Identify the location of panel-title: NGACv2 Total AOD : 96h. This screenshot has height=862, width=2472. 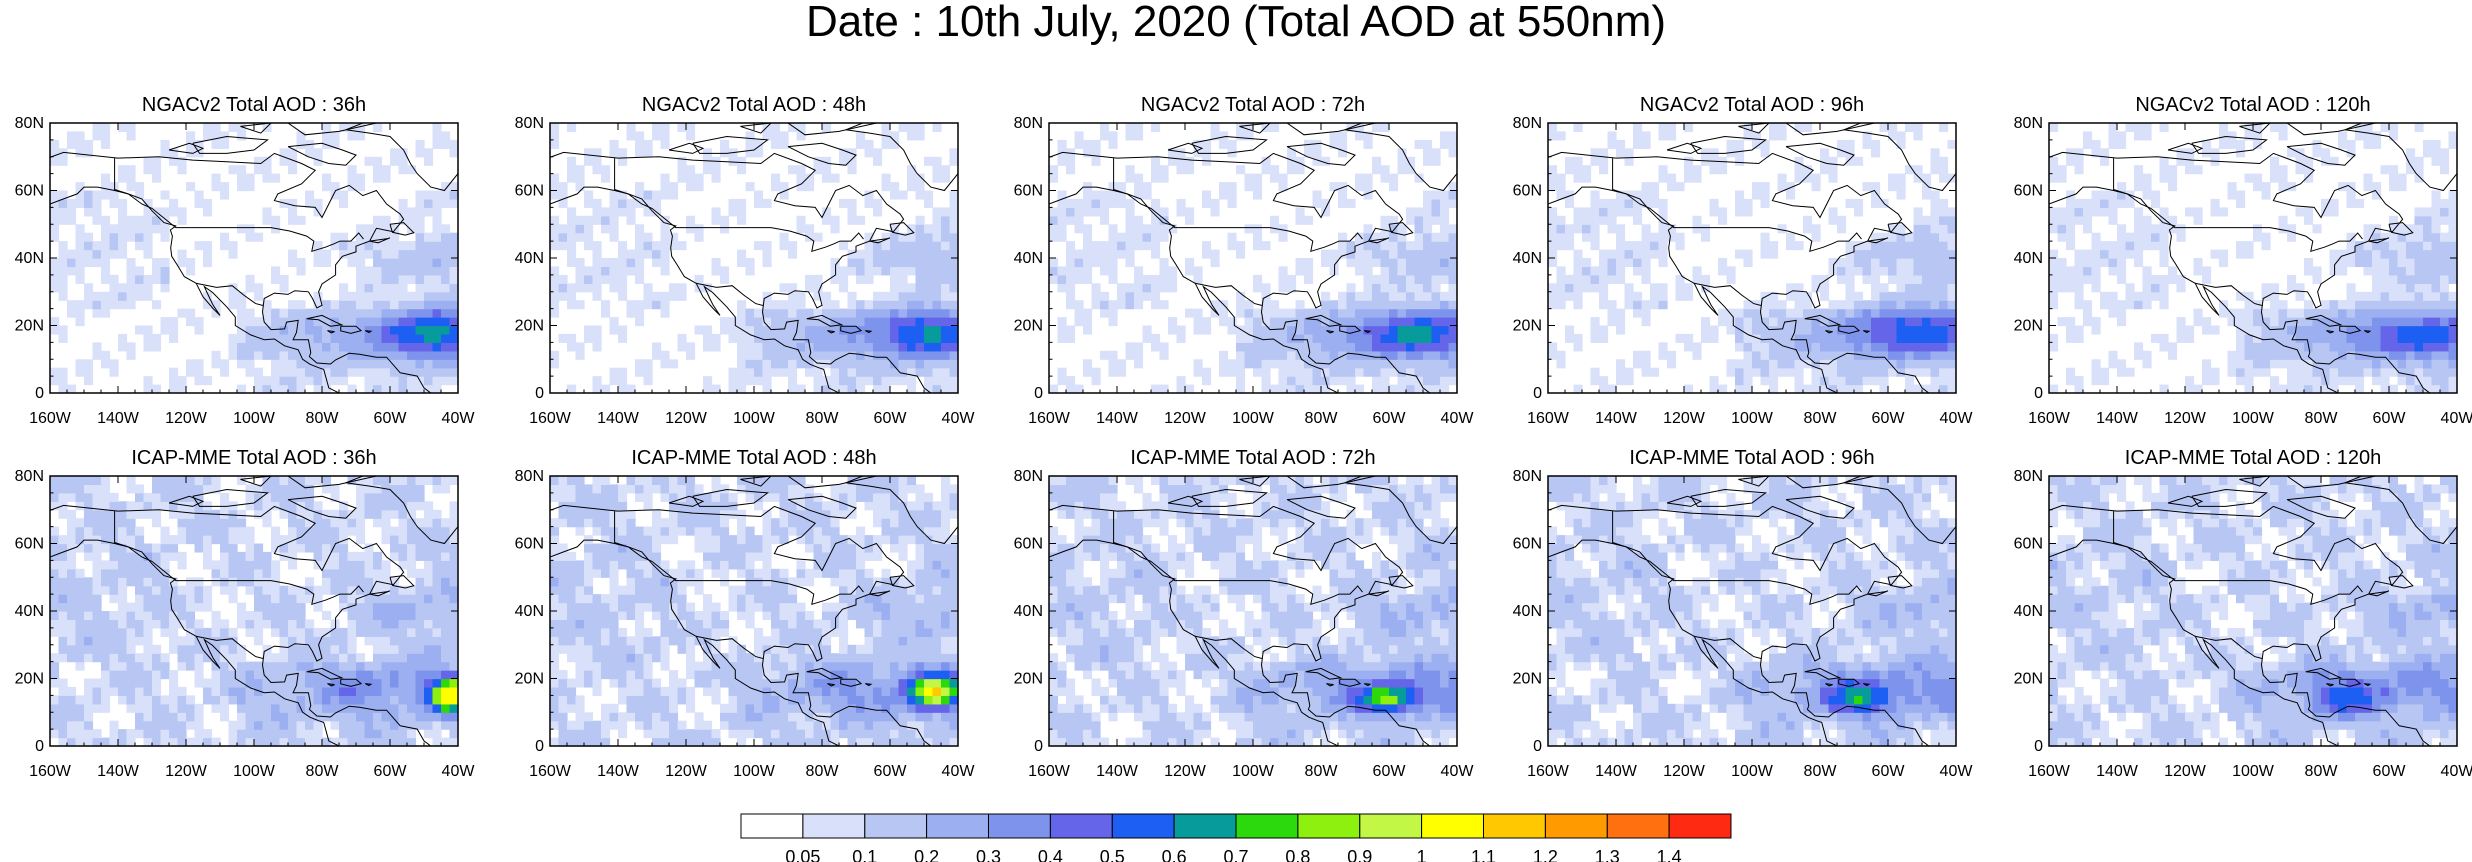
(1752, 105).